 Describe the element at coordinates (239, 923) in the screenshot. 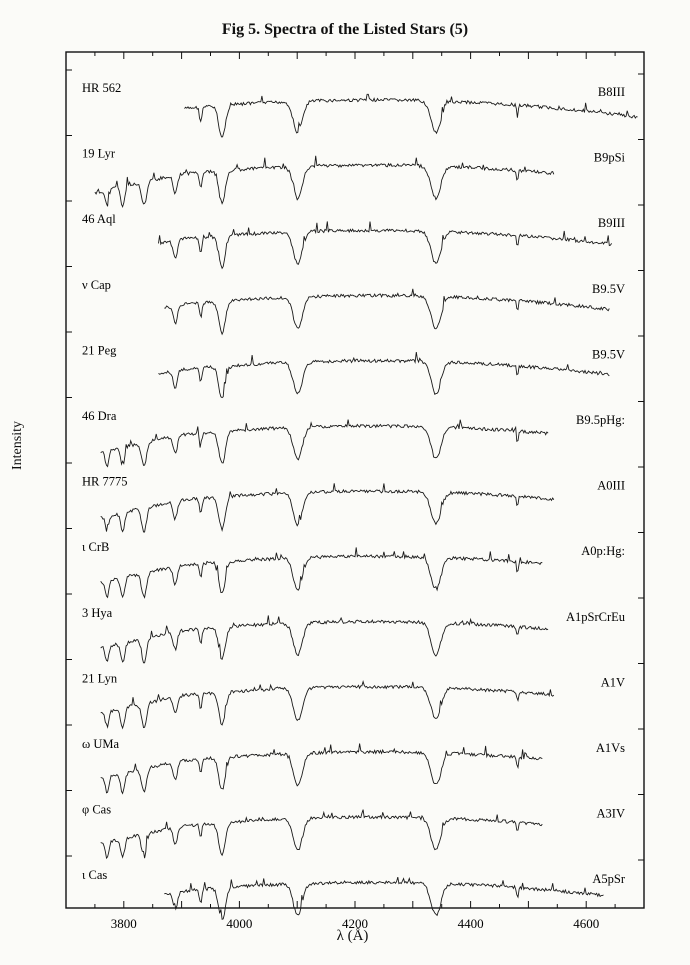

I see `x-tick-label: 4000` at that location.